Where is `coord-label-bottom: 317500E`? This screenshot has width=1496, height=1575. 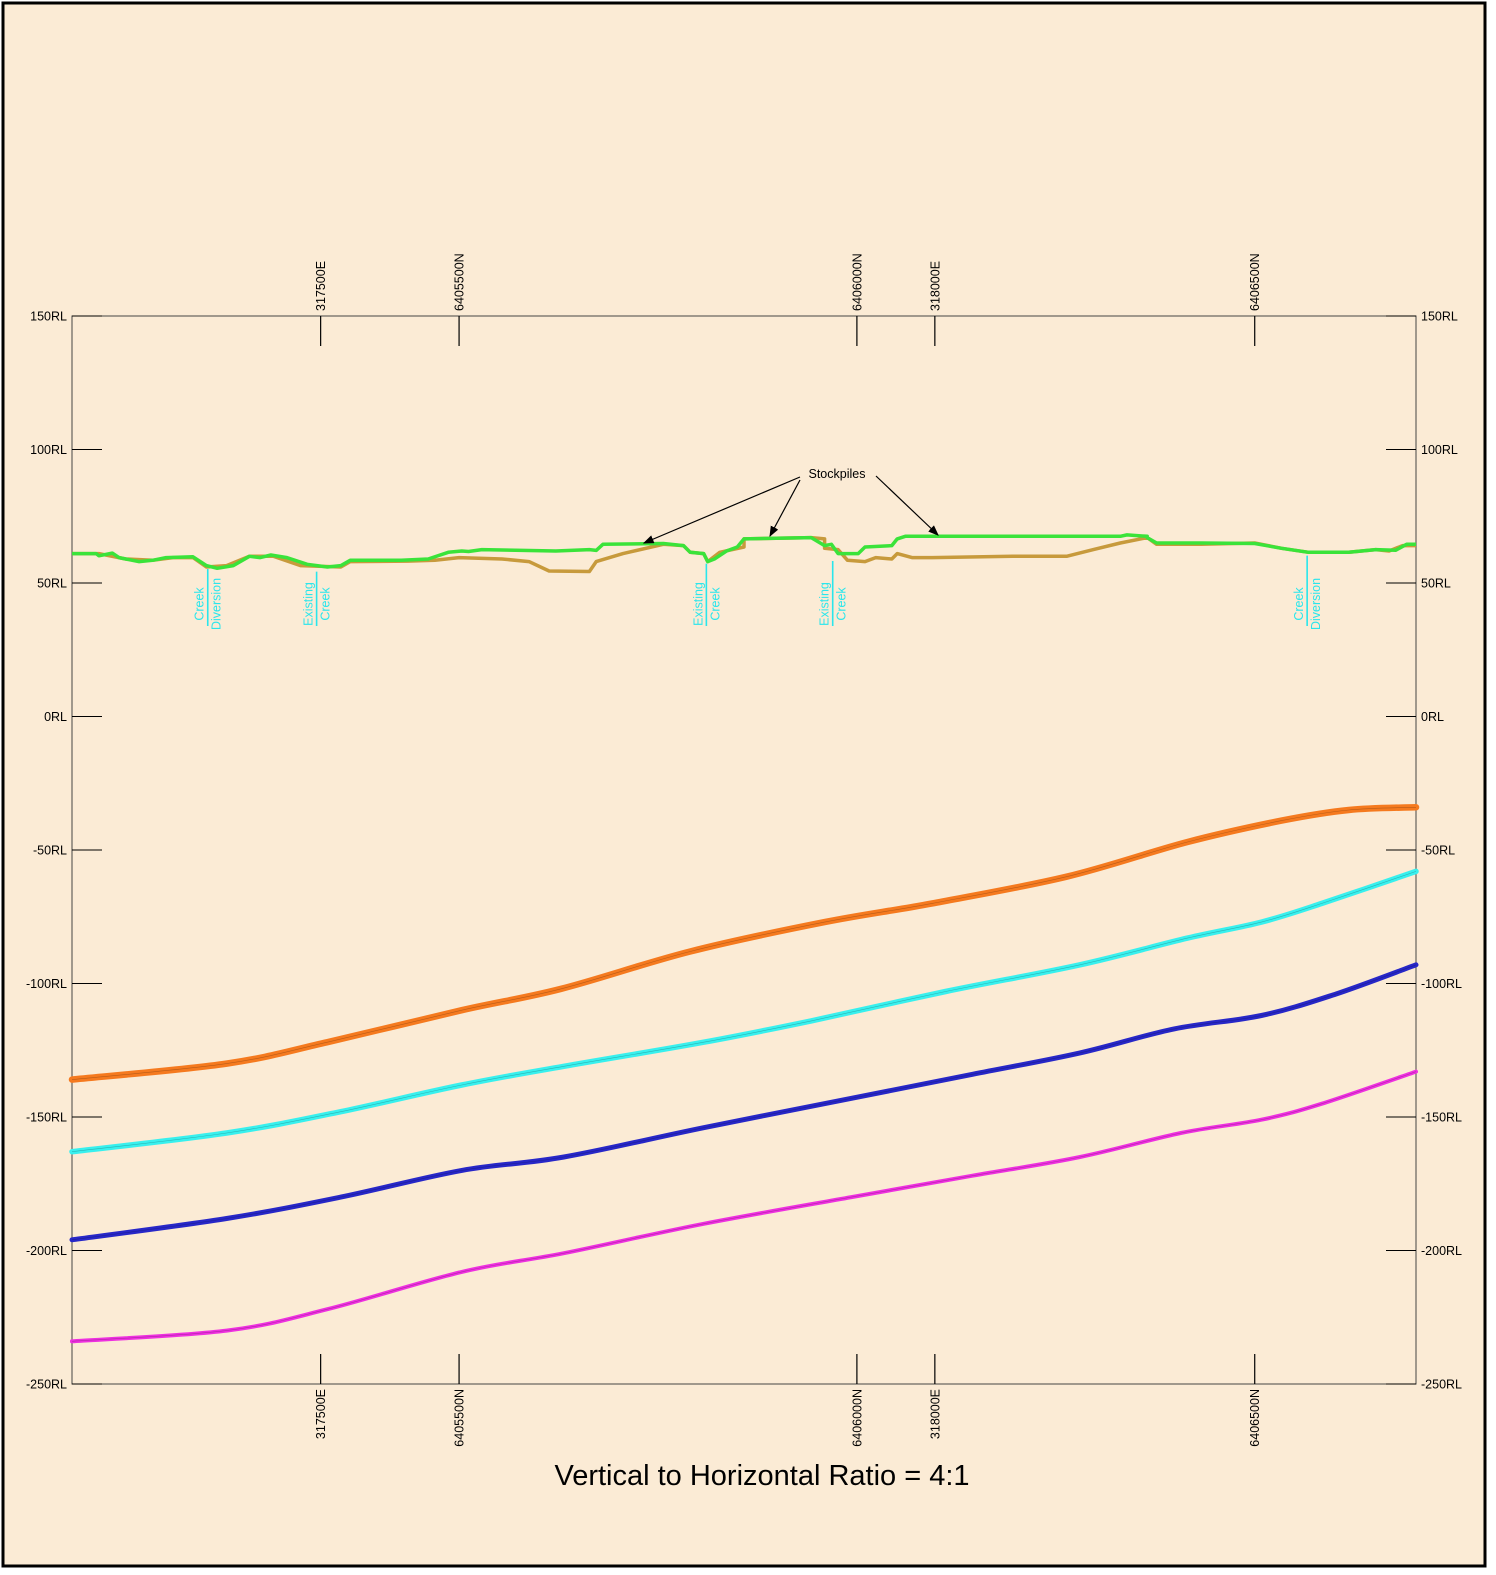
coord-label-bottom: 317500E is located at coordinates (321, 1414).